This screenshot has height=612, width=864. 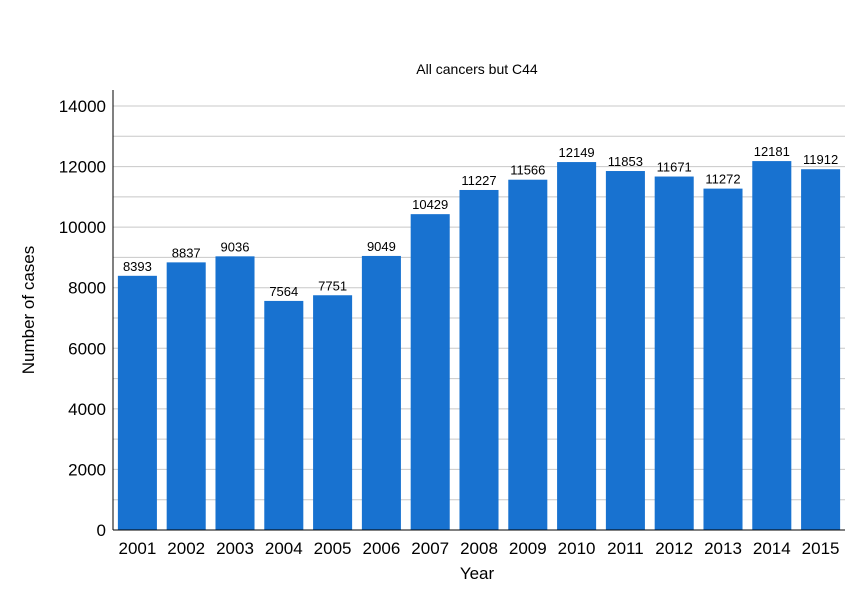 I want to click on bar-value-label: 12181, so click(x=772, y=151).